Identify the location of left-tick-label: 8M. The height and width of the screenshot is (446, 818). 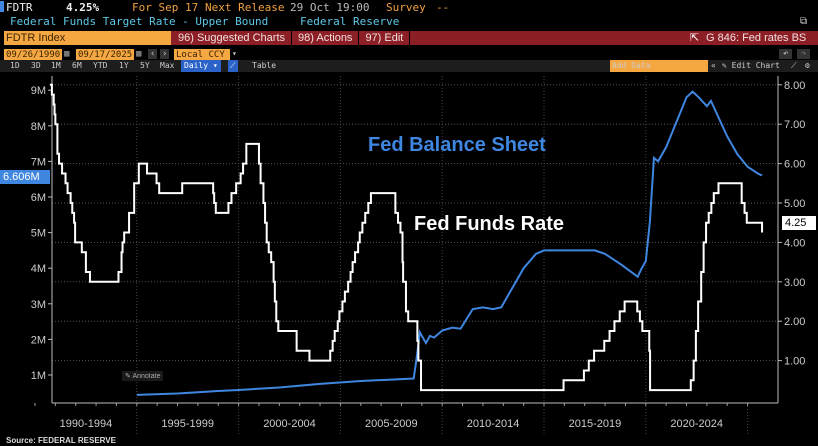
(38, 127).